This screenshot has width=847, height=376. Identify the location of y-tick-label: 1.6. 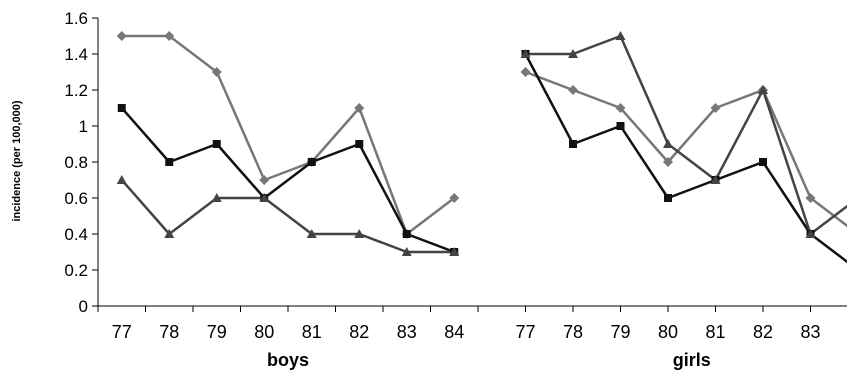
(76, 18).